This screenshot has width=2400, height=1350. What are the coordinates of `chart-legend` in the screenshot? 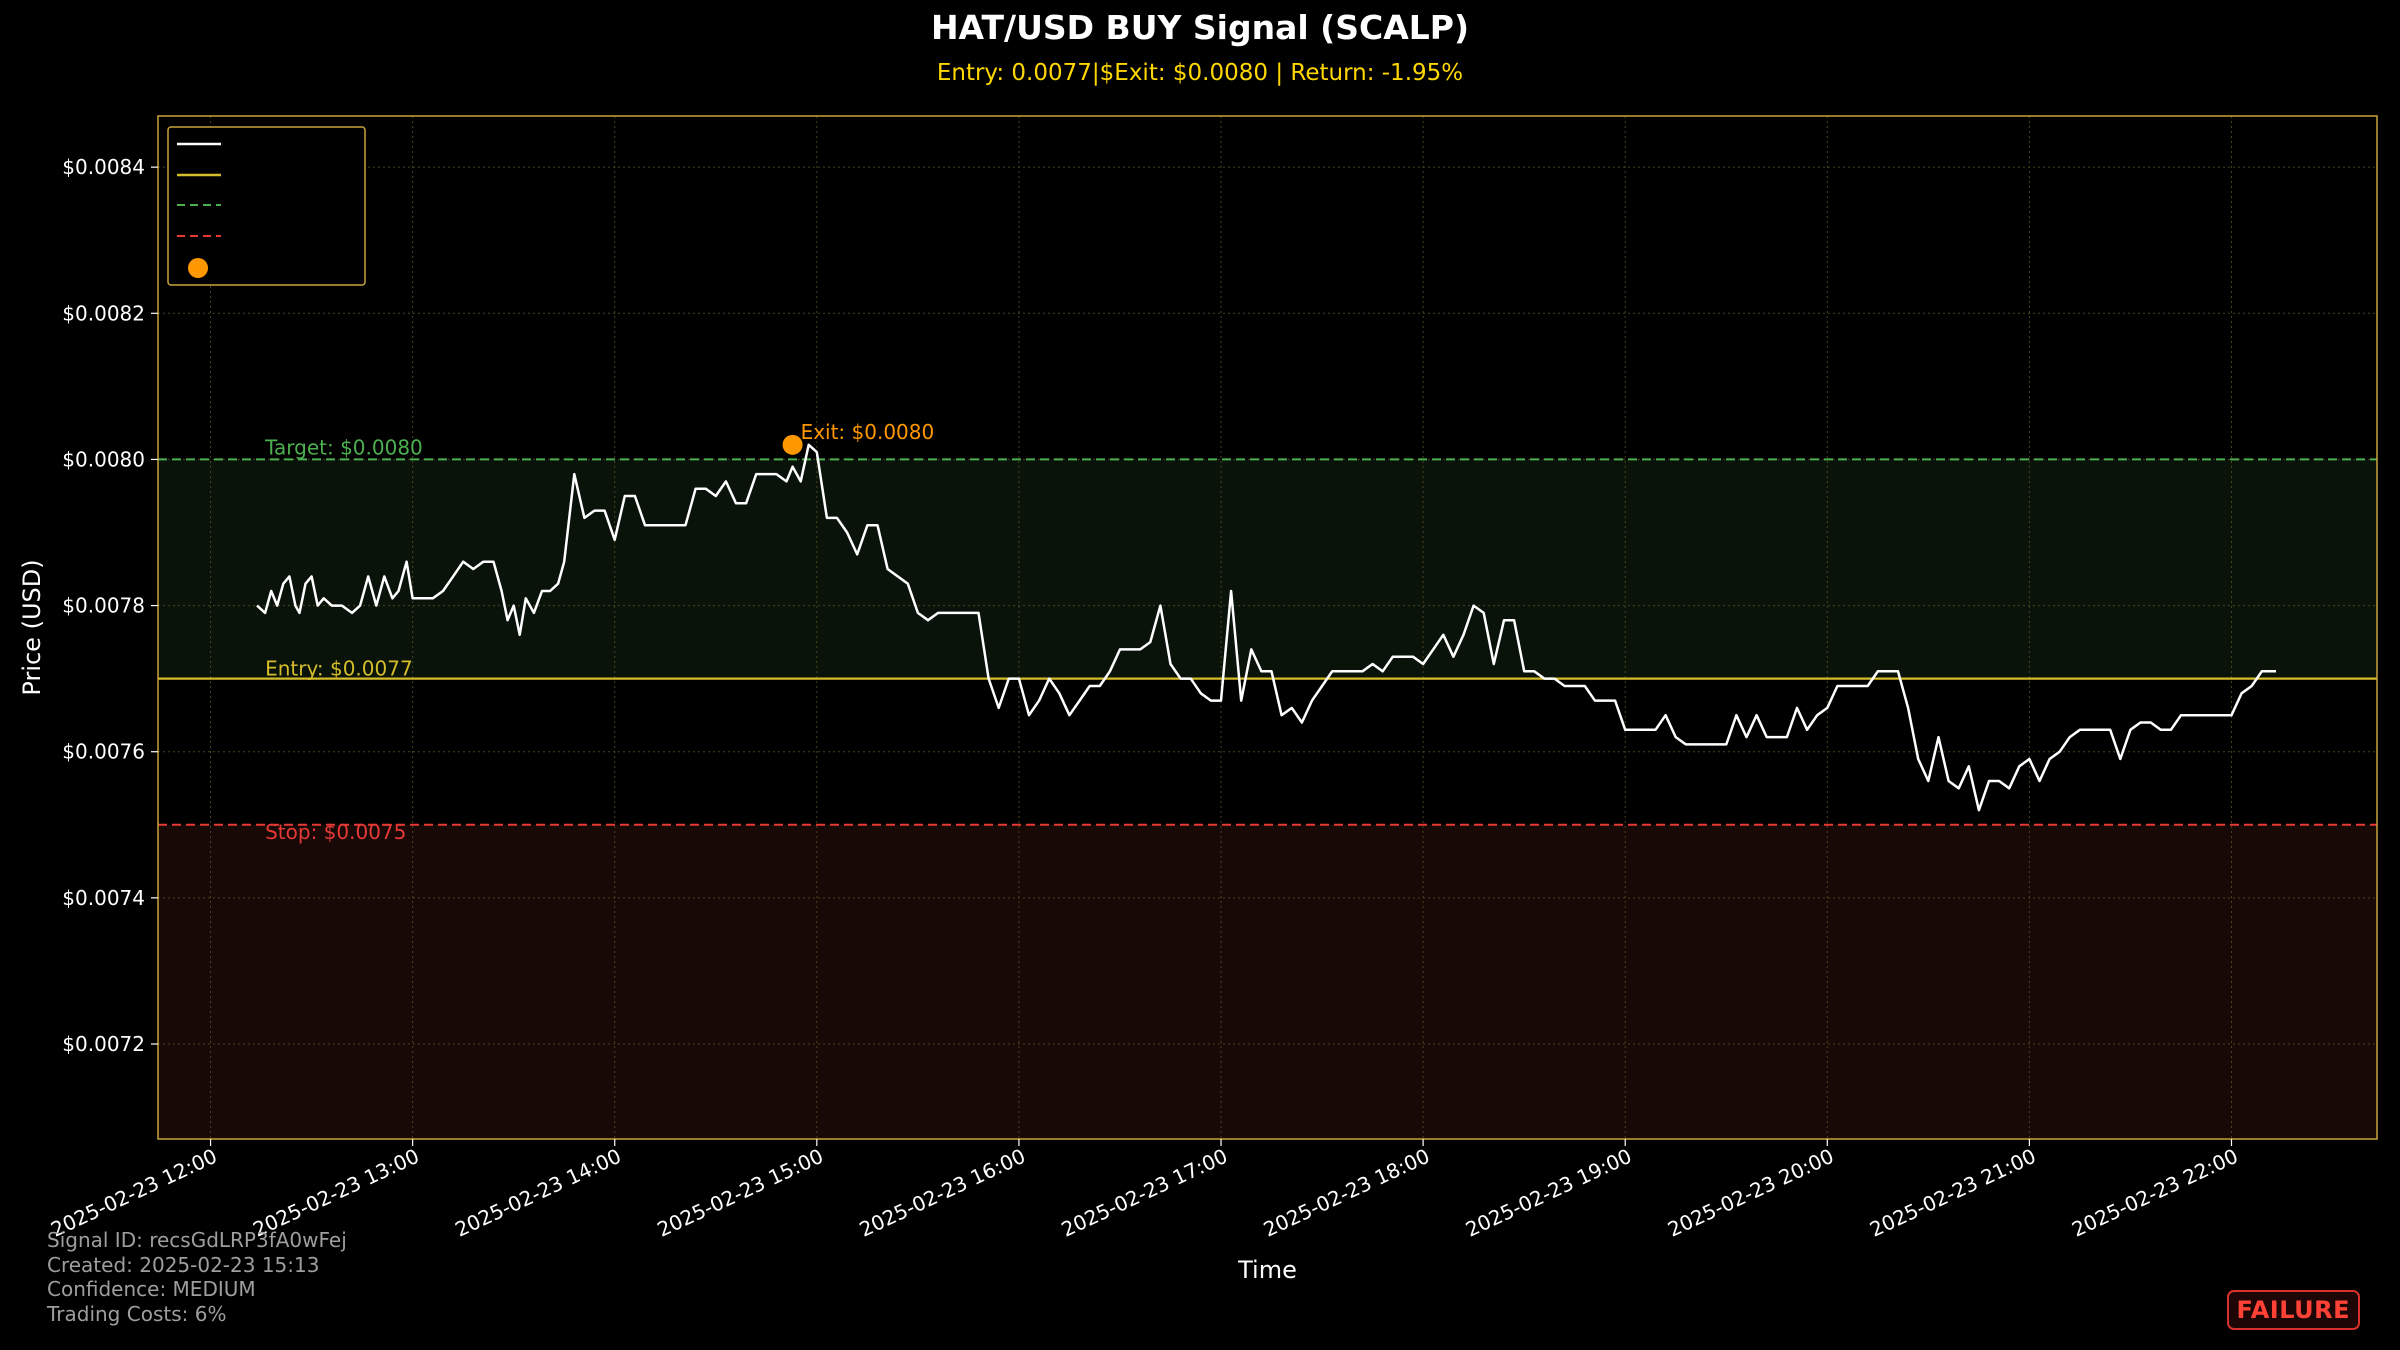 It's located at (266, 206).